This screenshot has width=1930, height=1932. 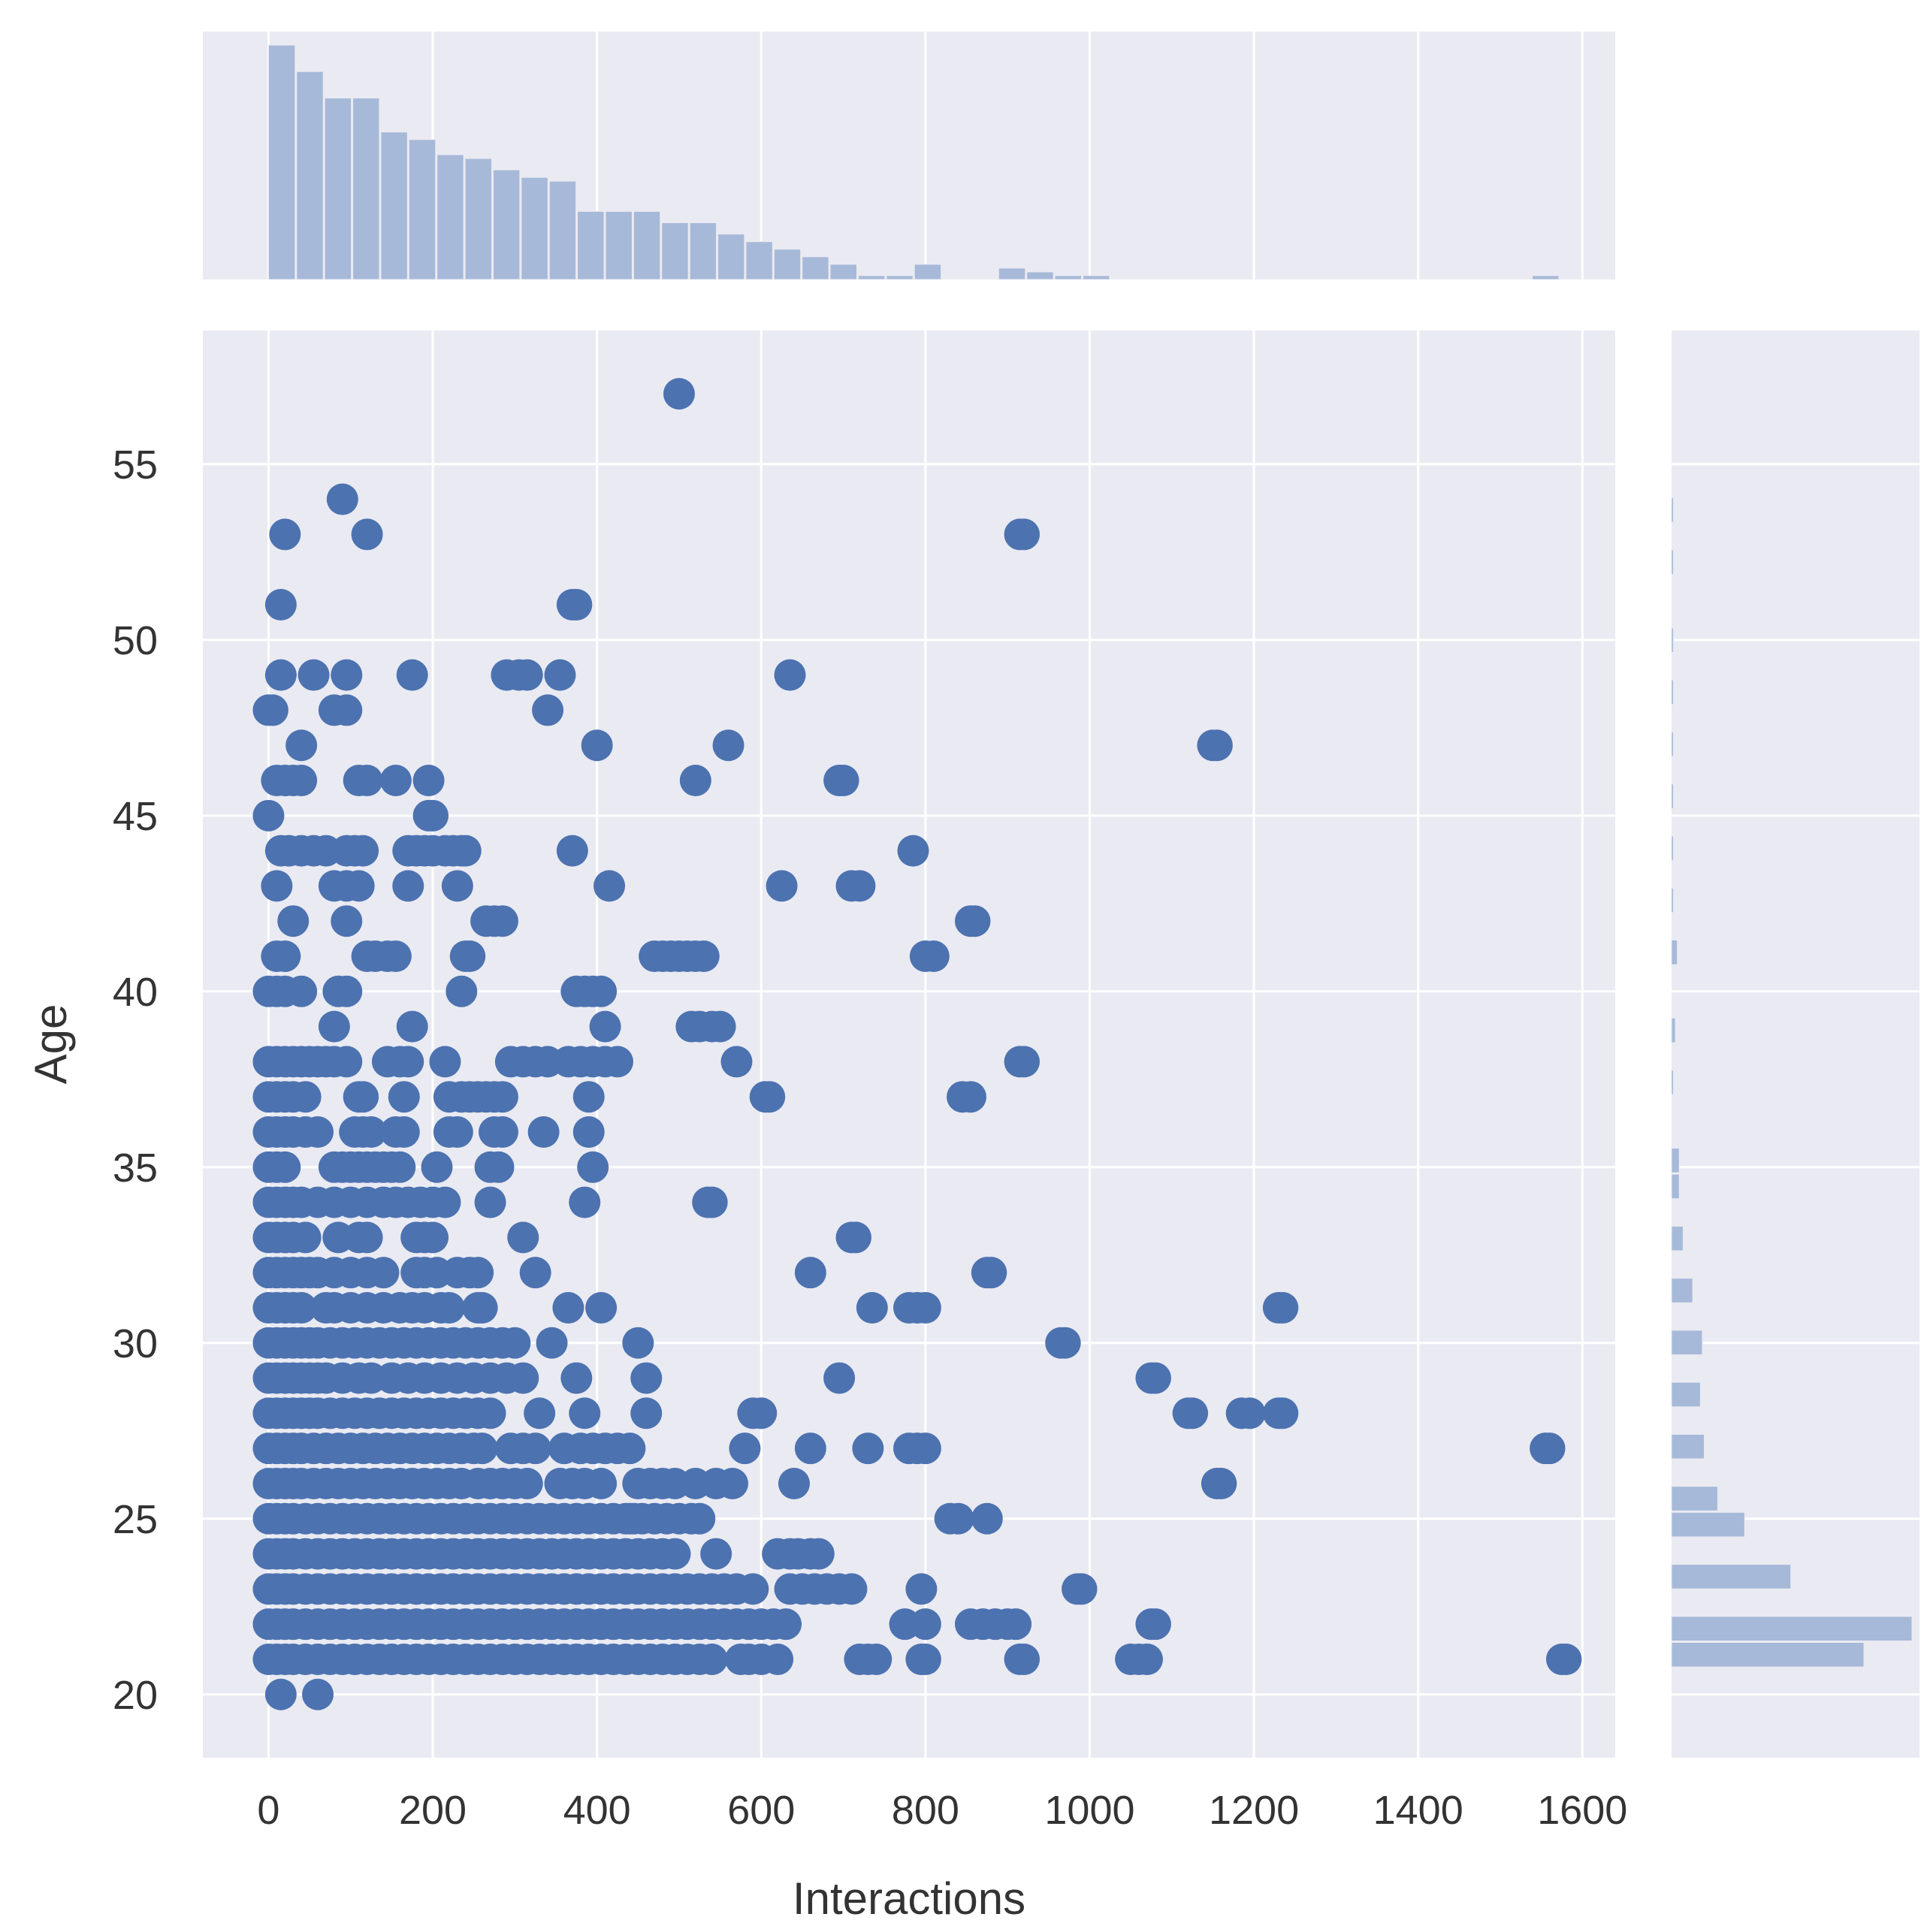 I want to click on right-marginal-background, so click(x=1795, y=1044).